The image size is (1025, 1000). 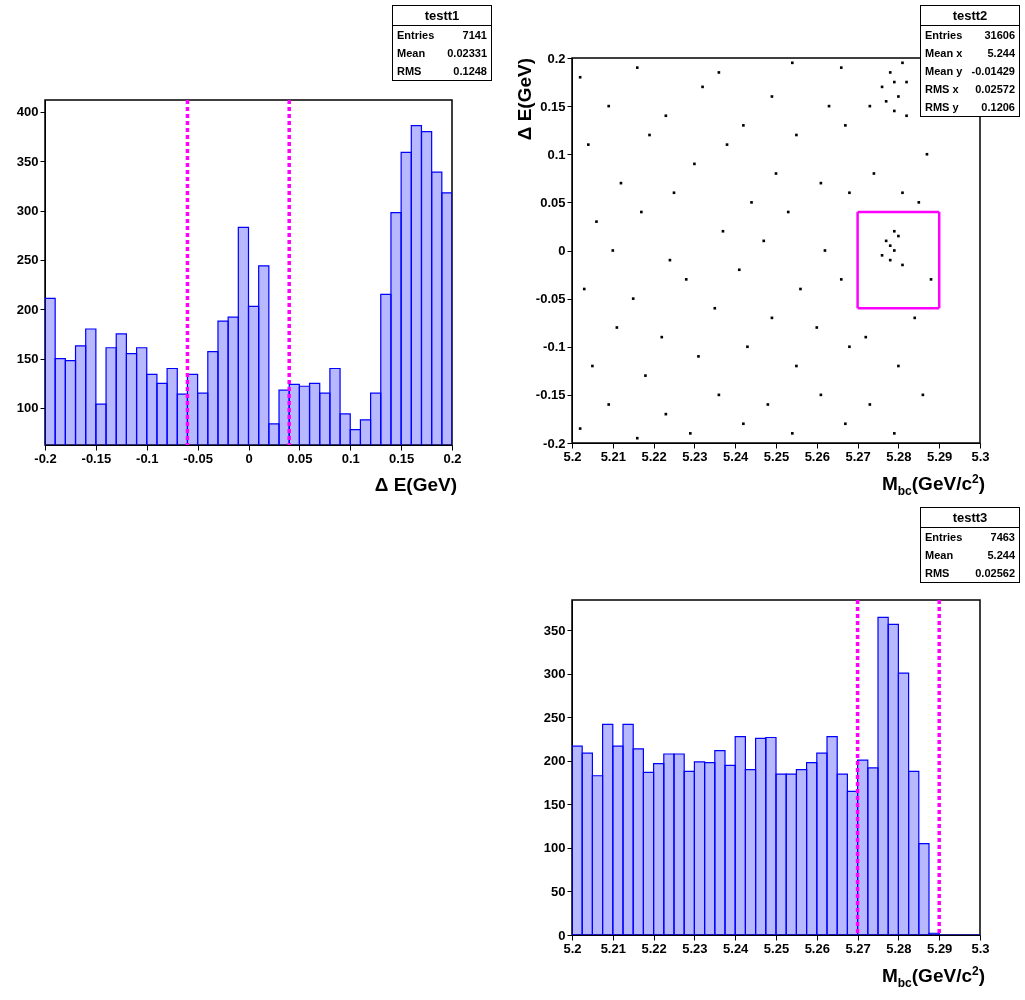 What do you see at coordinates (970, 518) in the screenshot?
I see `text: testt3` at bounding box center [970, 518].